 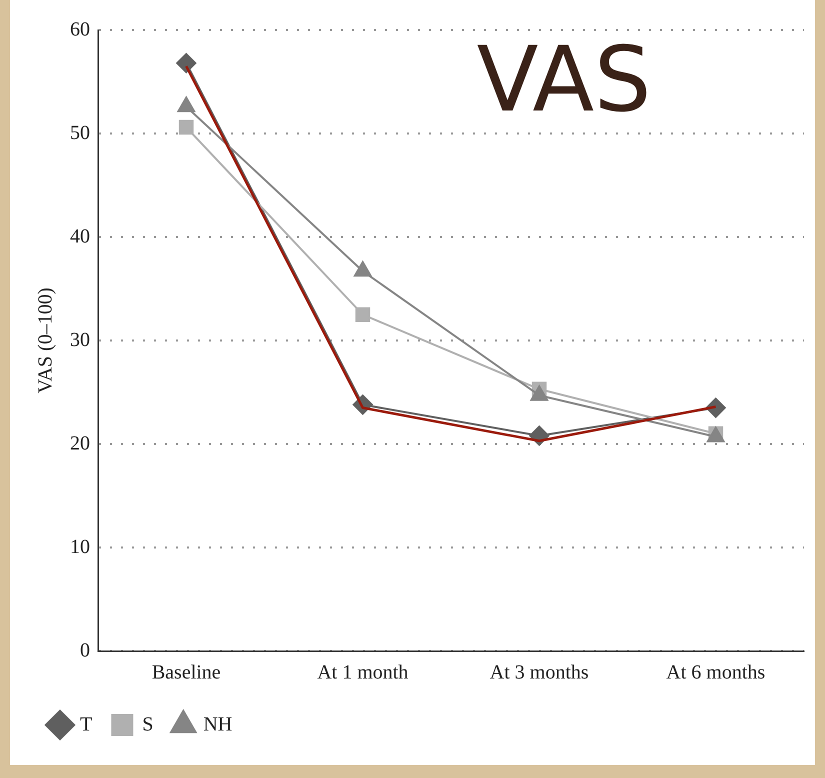 I want to click on y-tick-label: 40, so click(x=80, y=236).